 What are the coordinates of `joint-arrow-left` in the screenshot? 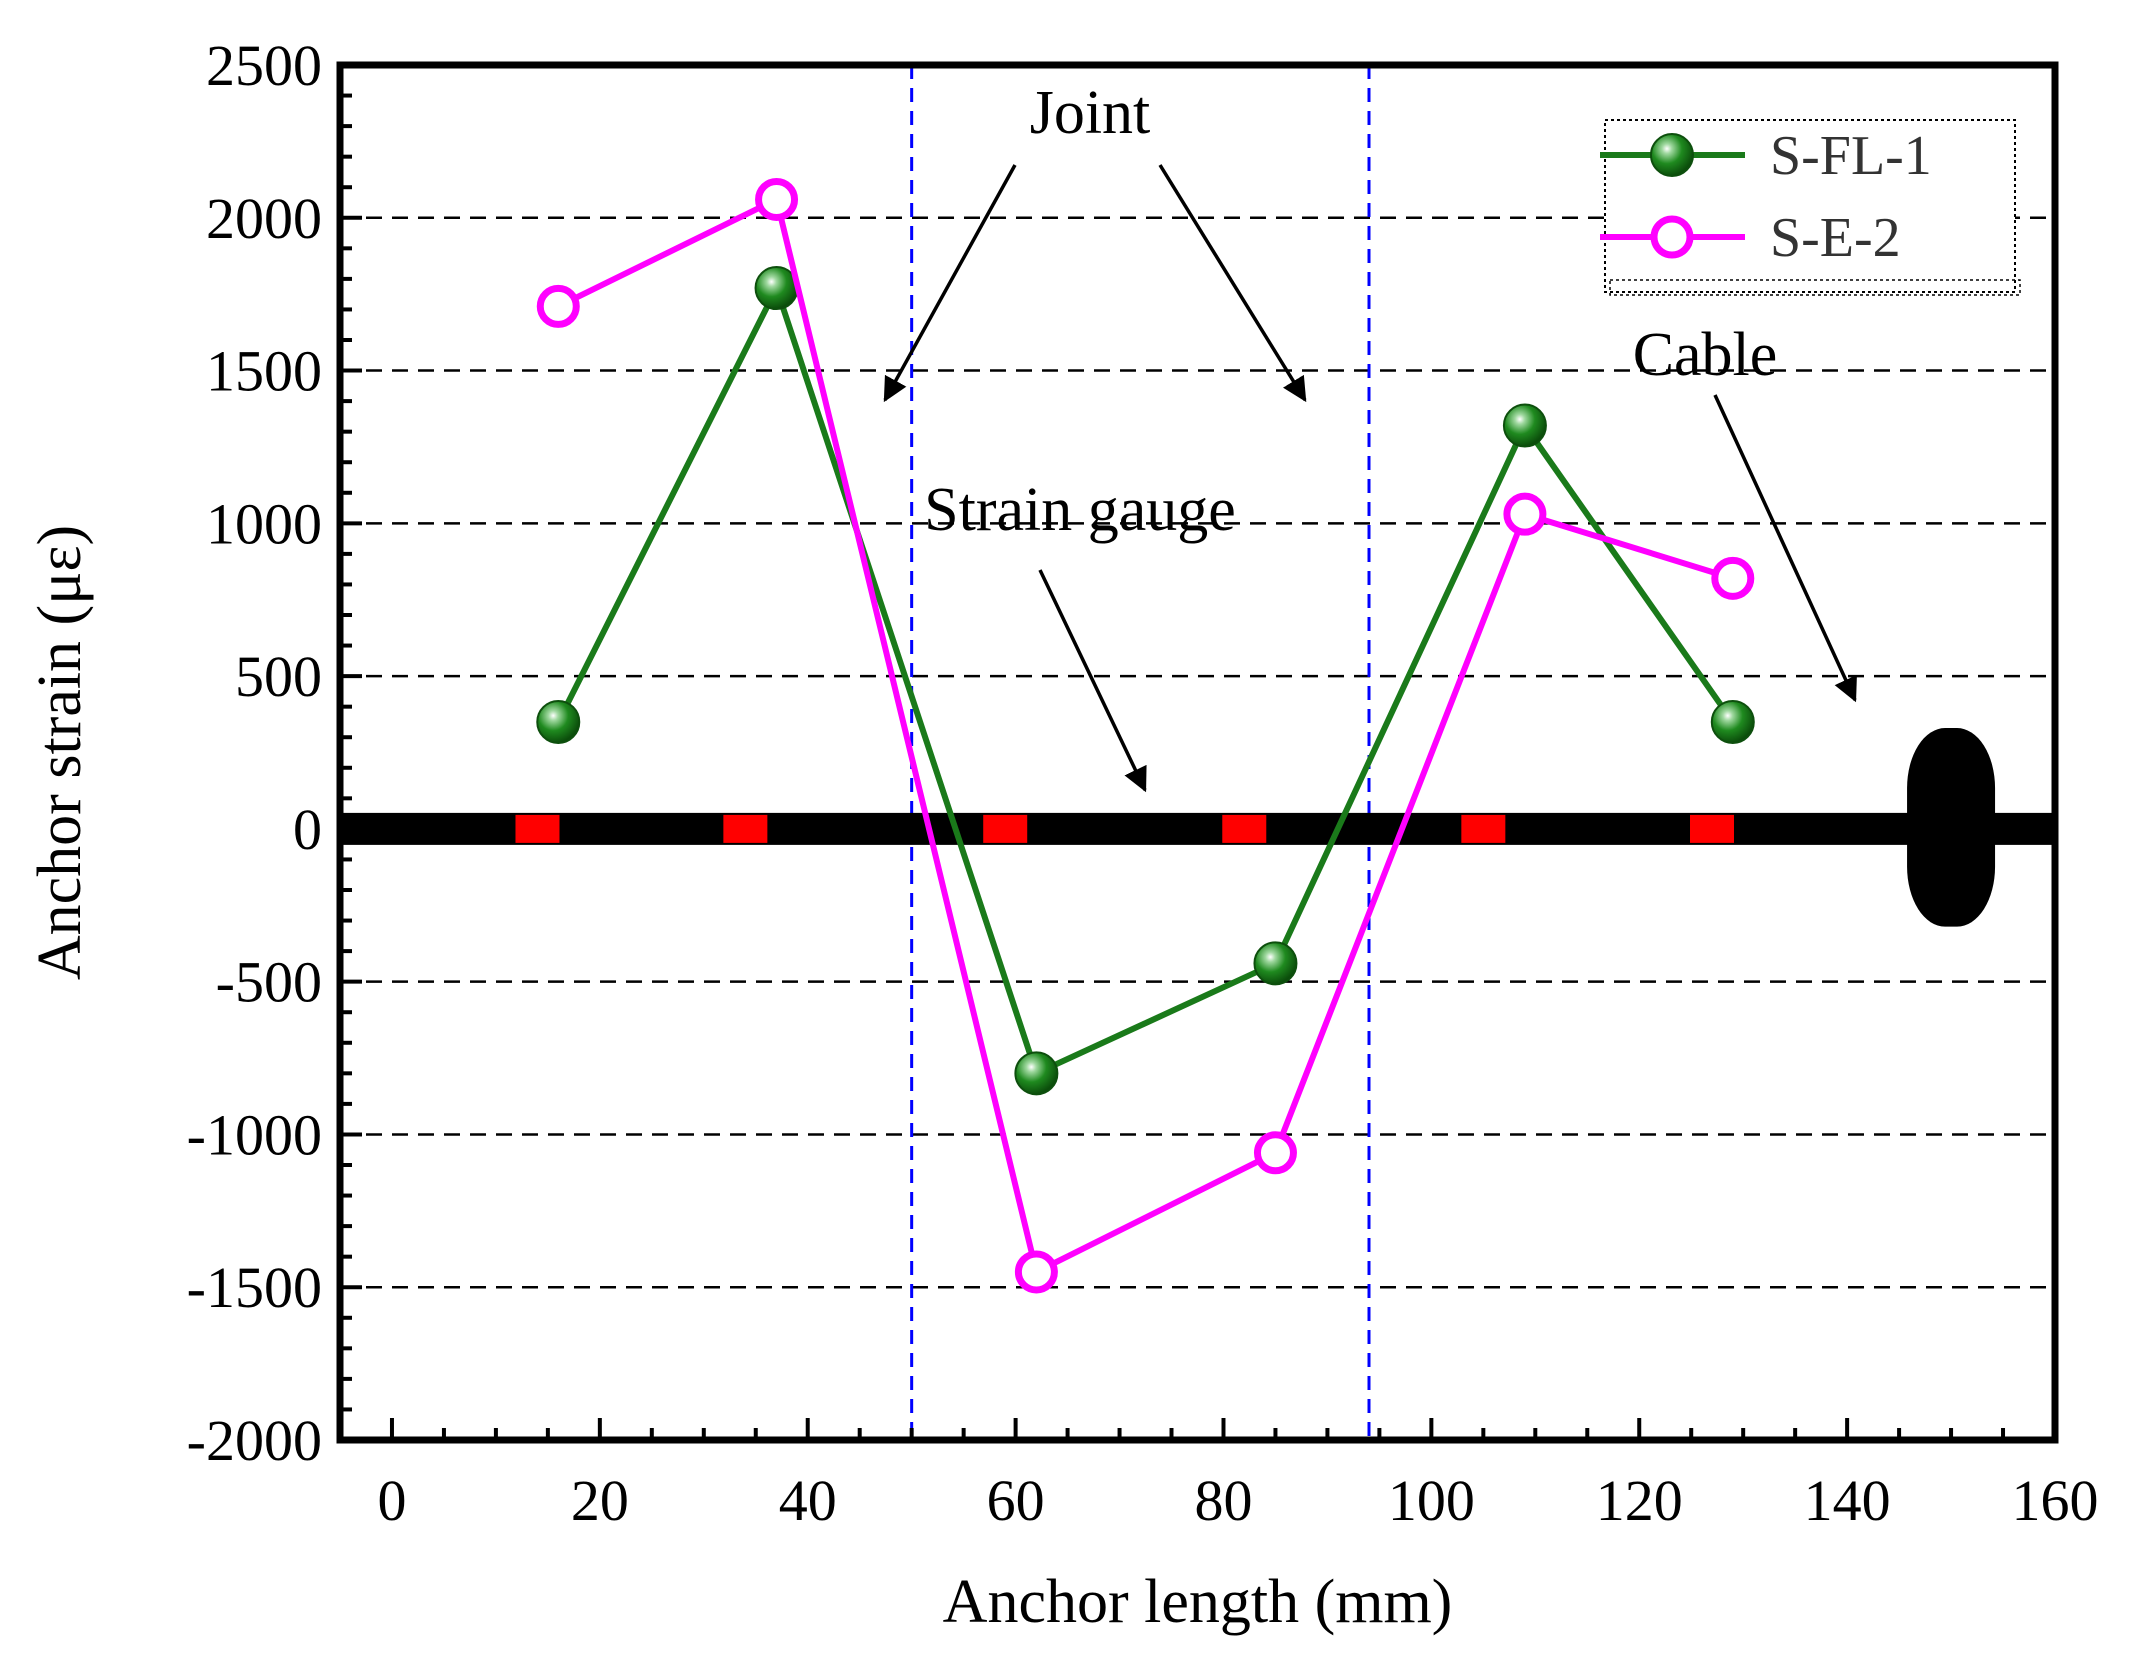 It's located at (950, 283).